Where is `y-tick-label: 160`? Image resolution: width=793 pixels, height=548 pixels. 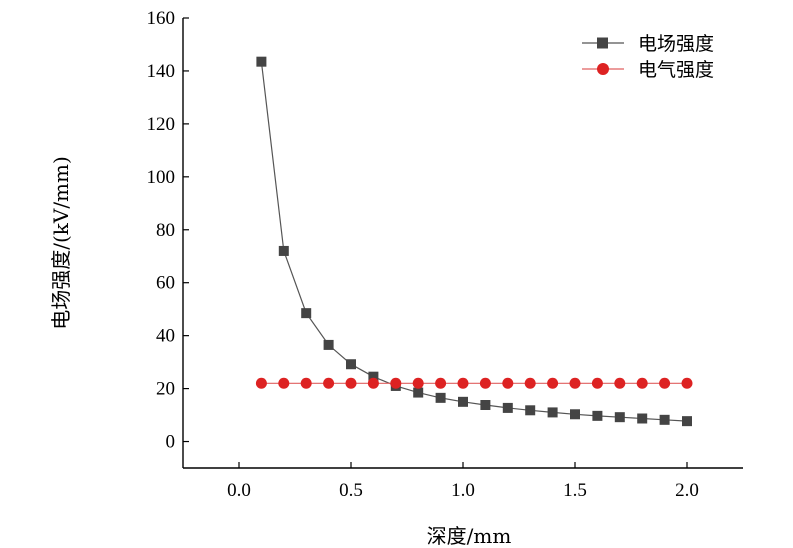 y-tick-label: 160 is located at coordinates (161, 18).